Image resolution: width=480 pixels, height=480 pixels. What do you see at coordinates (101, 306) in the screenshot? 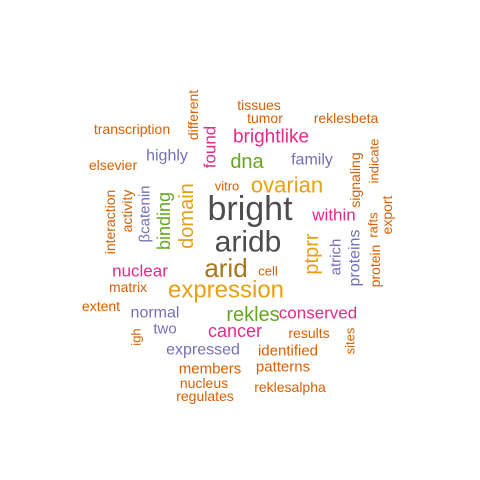
I see `word-extent: extent` at bounding box center [101, 306].